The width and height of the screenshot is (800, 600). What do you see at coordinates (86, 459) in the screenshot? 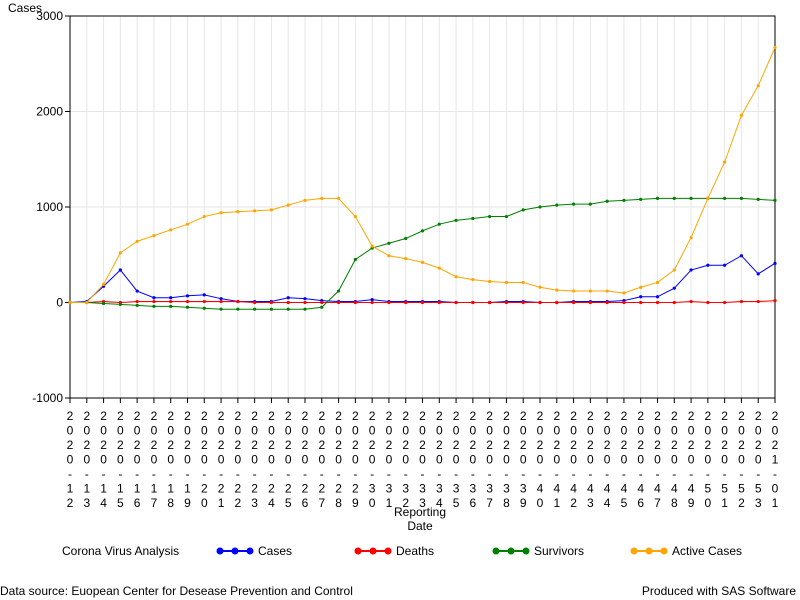
I see `x-tick-label: 2 0 2 0 -1 3` at bounding box center [86, 459].